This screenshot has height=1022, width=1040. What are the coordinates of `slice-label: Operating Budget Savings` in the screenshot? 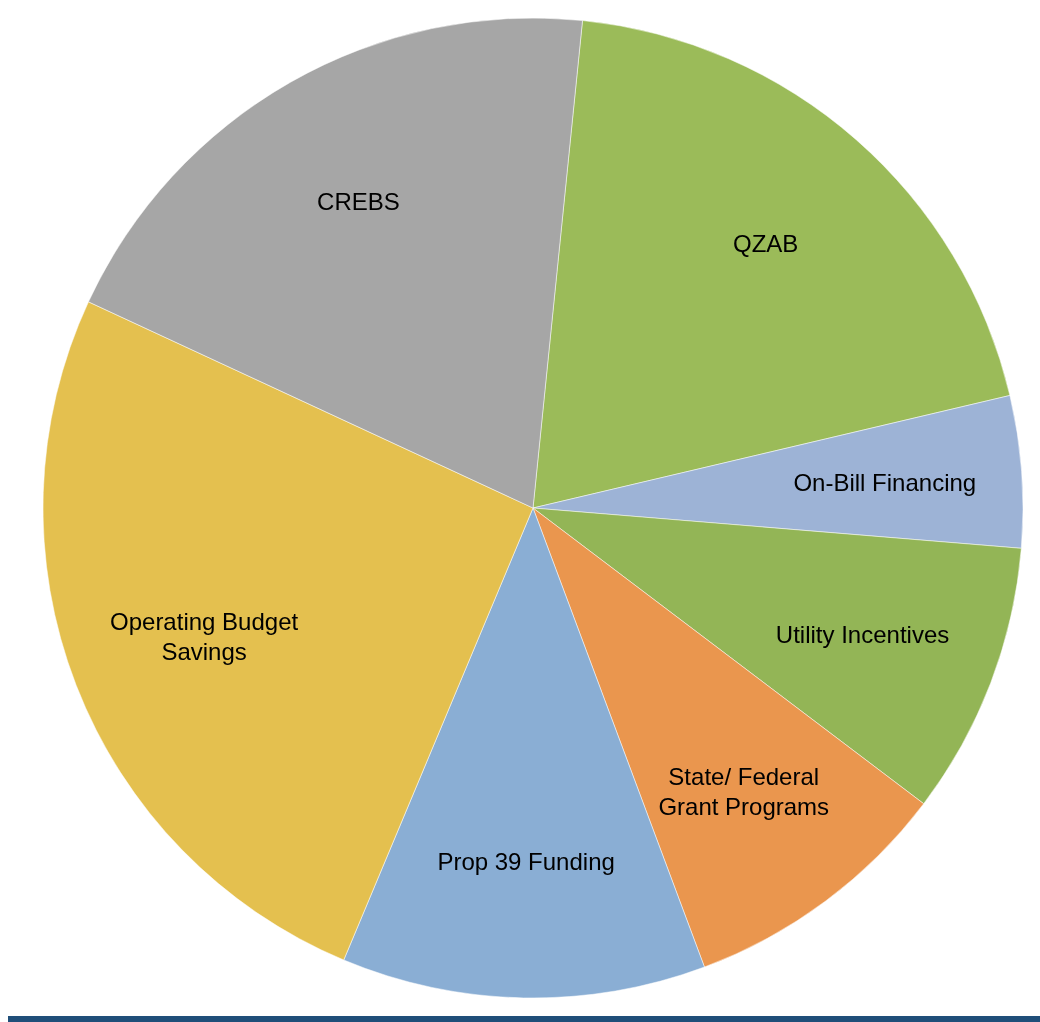 It's located at (204, 636).